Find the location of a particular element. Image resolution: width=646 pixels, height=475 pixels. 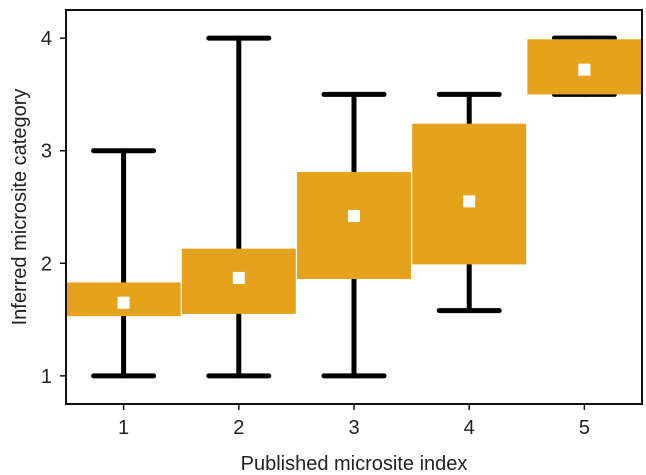

y-tick-label: 2 is located at coordinates (46, 264).